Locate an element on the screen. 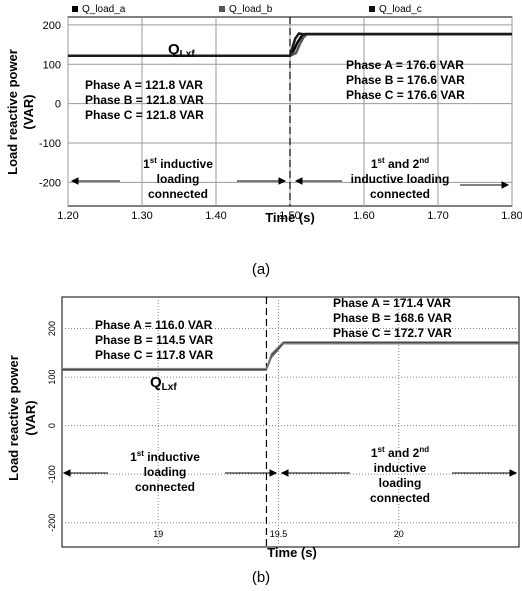 The image size is (522, 591). legend-swatch-b is located at coordinates (222, 9).